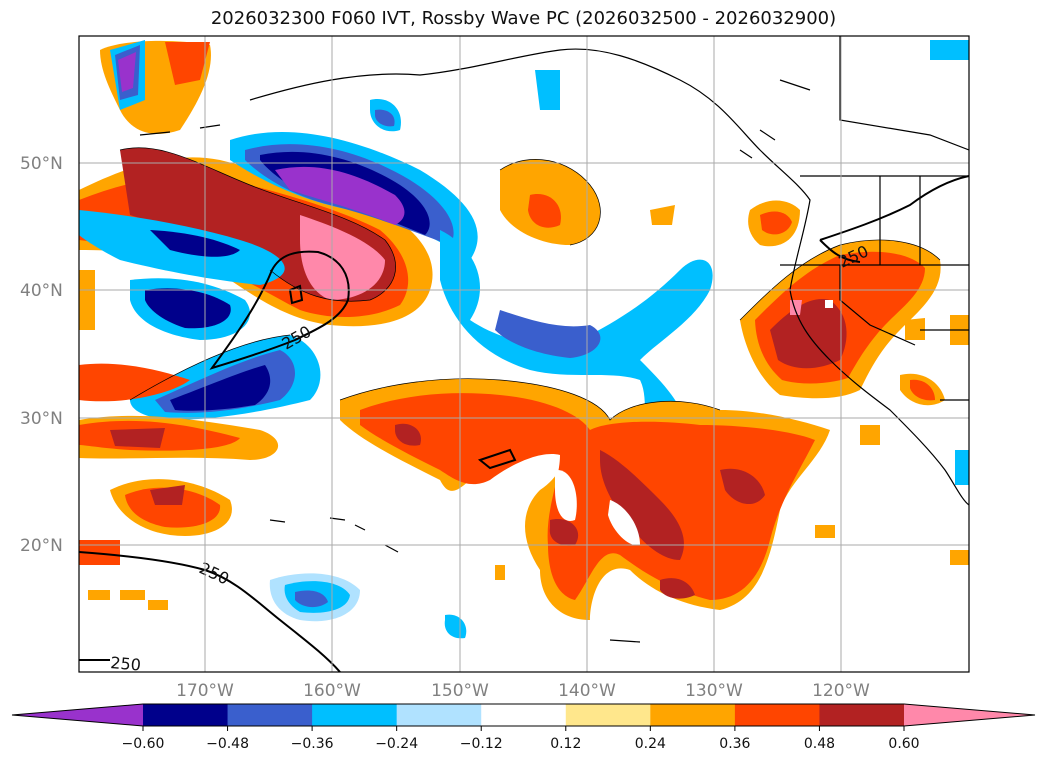 The image size is (1047, 765). What do you see at coordinates (227, 744) in the screenshot?
I see `colorbar-tick-label: −0.48` at bounding box center [227, 744].